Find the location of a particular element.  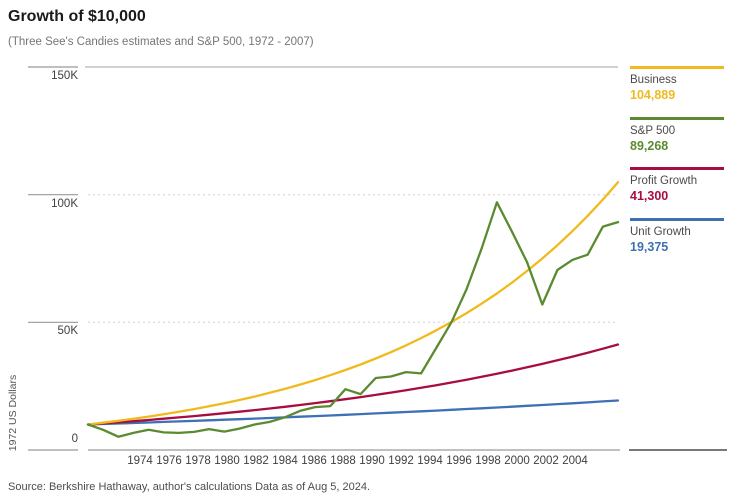

legend-entry-unit-growth: Unit Growth 19,375 is located at coordinates (677, 236).